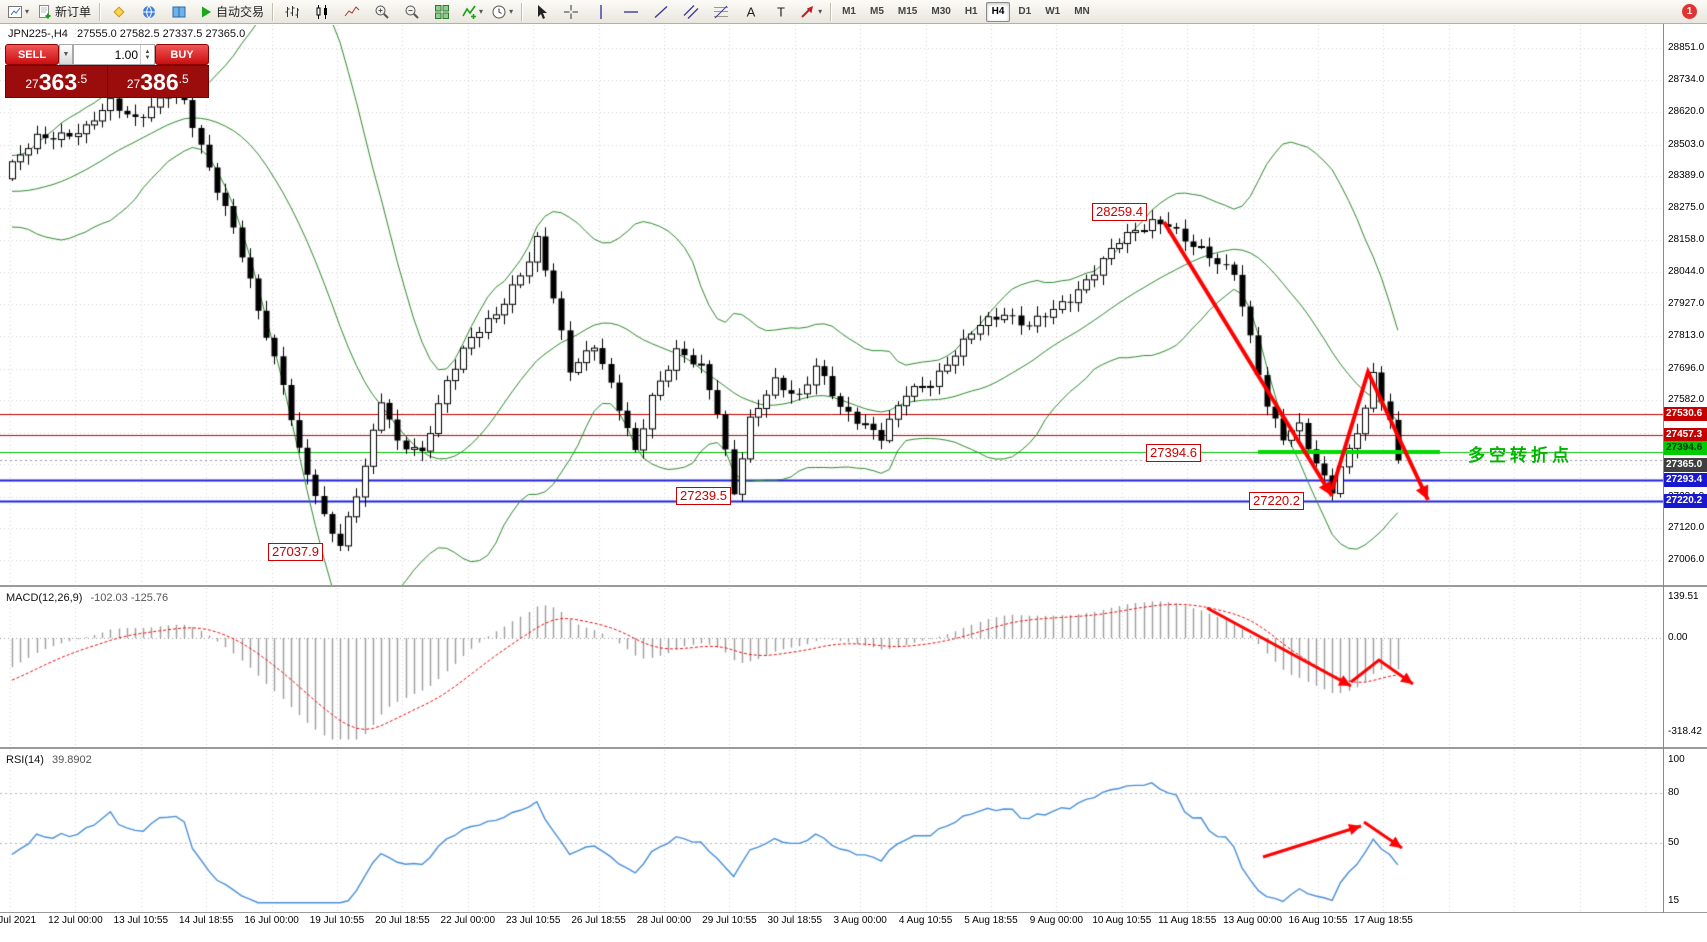  I want to click on periods-button: ▾, so click(502, 12).